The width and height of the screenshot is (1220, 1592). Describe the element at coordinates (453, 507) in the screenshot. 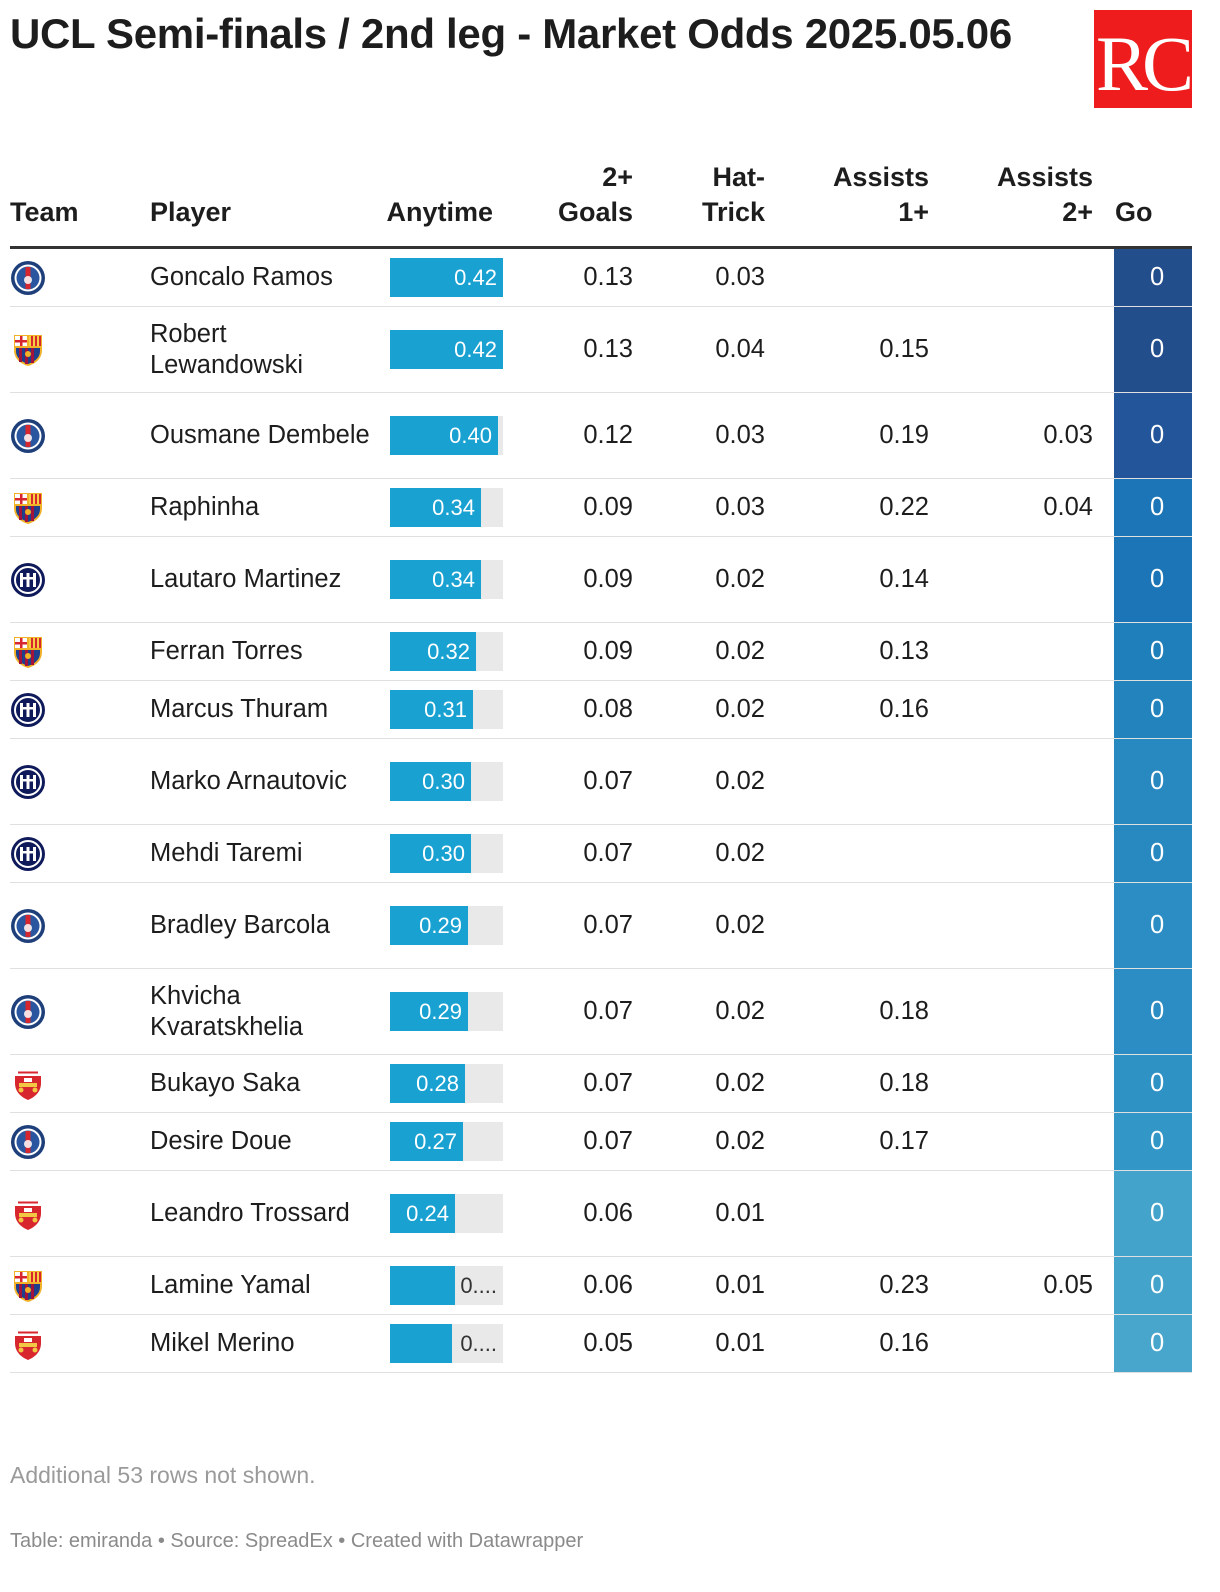

I see `anytime-value: 0.34` at that location.